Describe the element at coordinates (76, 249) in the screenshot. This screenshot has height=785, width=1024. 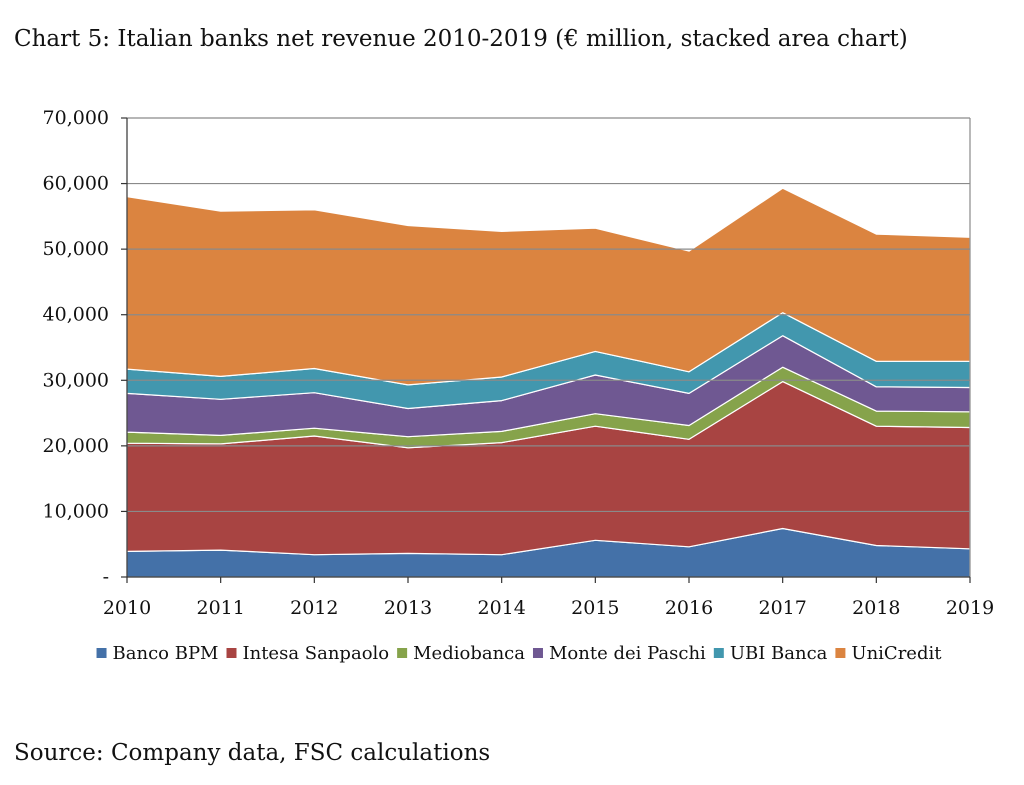
I see `y-tick-label: 50,000` at that location.